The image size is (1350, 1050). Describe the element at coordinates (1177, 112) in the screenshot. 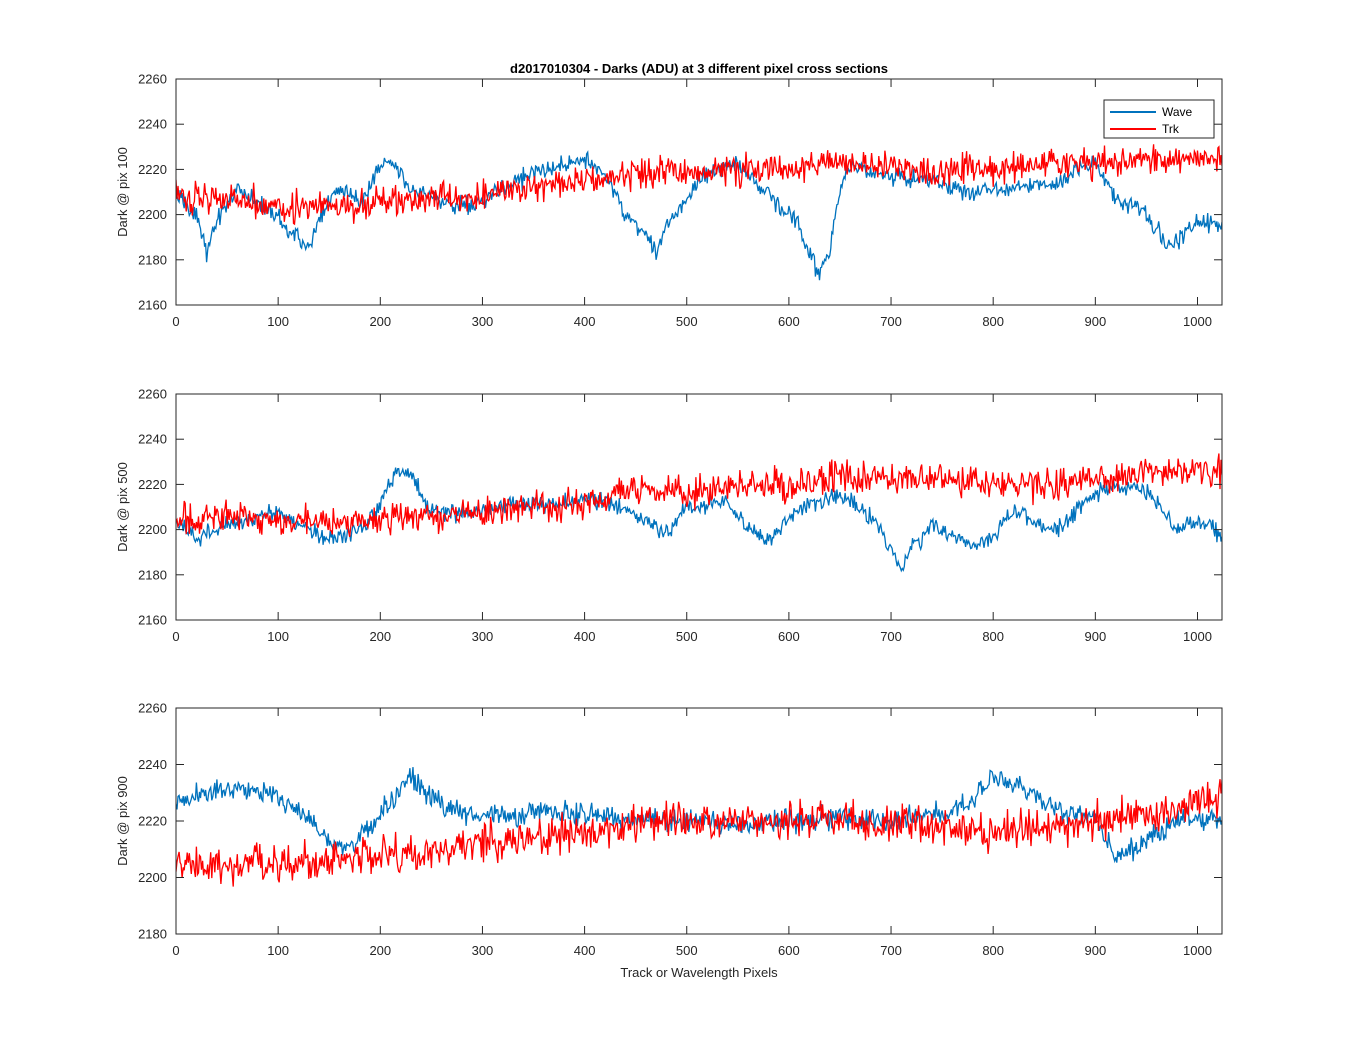

I see `legend-wave-label: Wave` at that location.